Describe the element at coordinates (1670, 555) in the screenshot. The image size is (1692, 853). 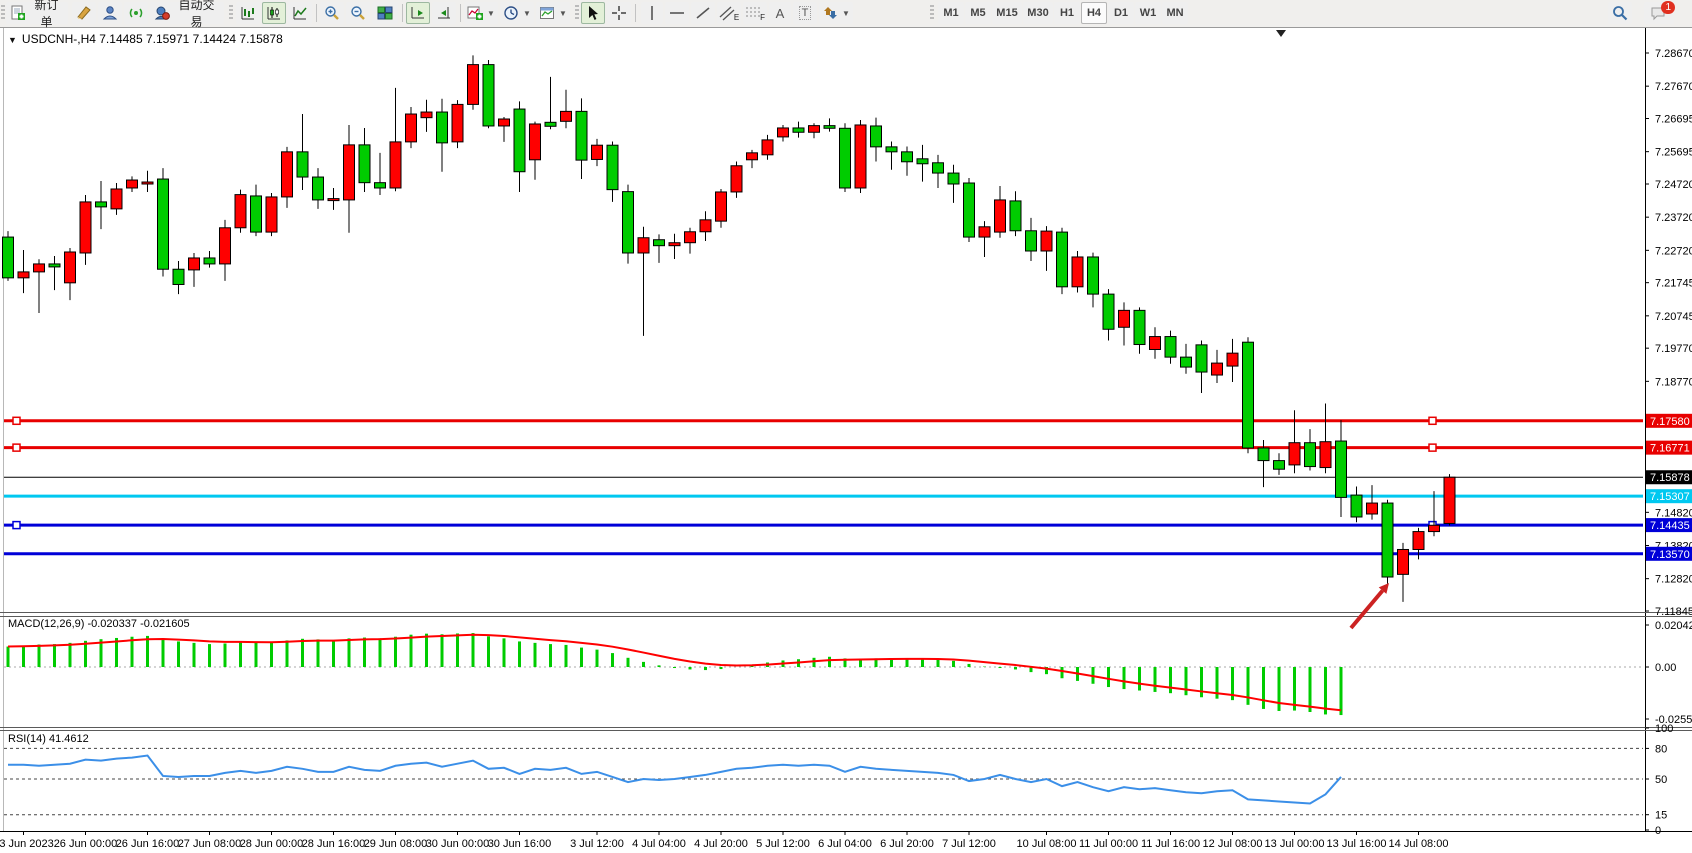
I see `svg-text: 7.13570` at that location.